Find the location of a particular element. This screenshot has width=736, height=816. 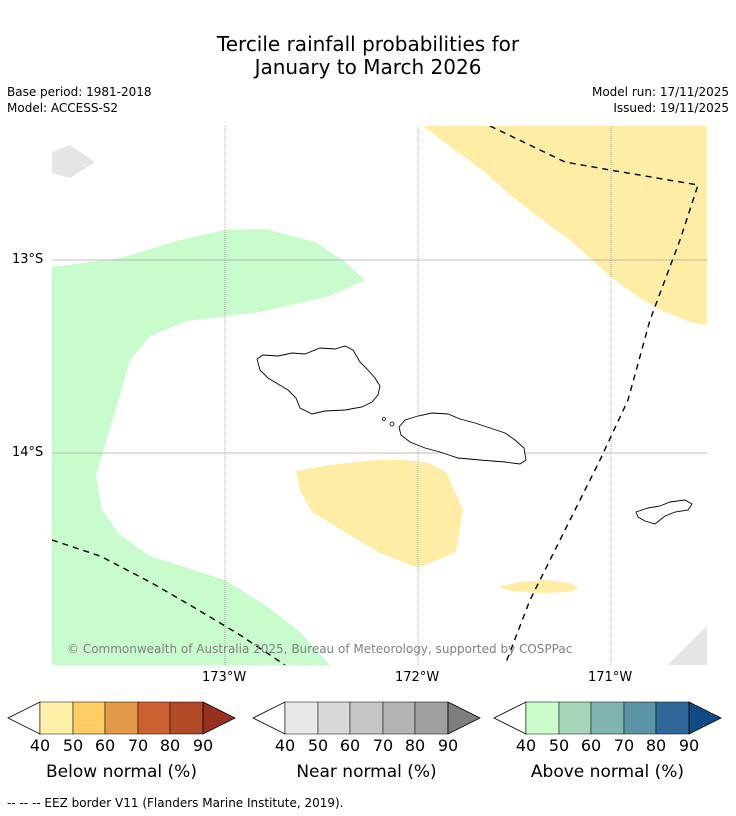

chart-title-line2: January to March 2026 is located at coordinates (368, 67).